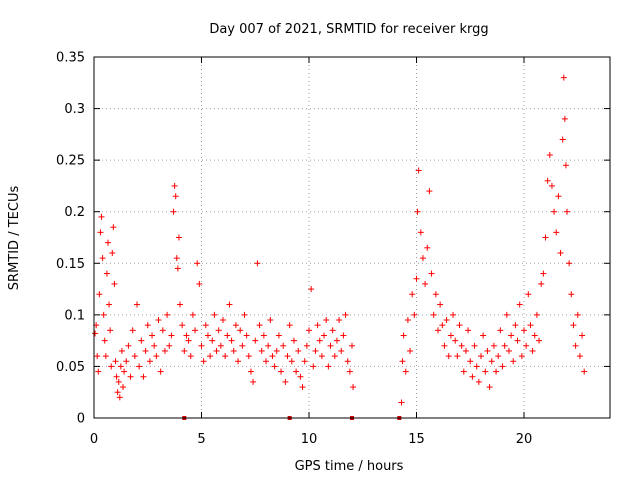 This screenshot has width=640, height=480. Describe the element at coordinates (14, 238) in the screenshot. I see `y-axis-label: SRMTID / TECUs` at that location.